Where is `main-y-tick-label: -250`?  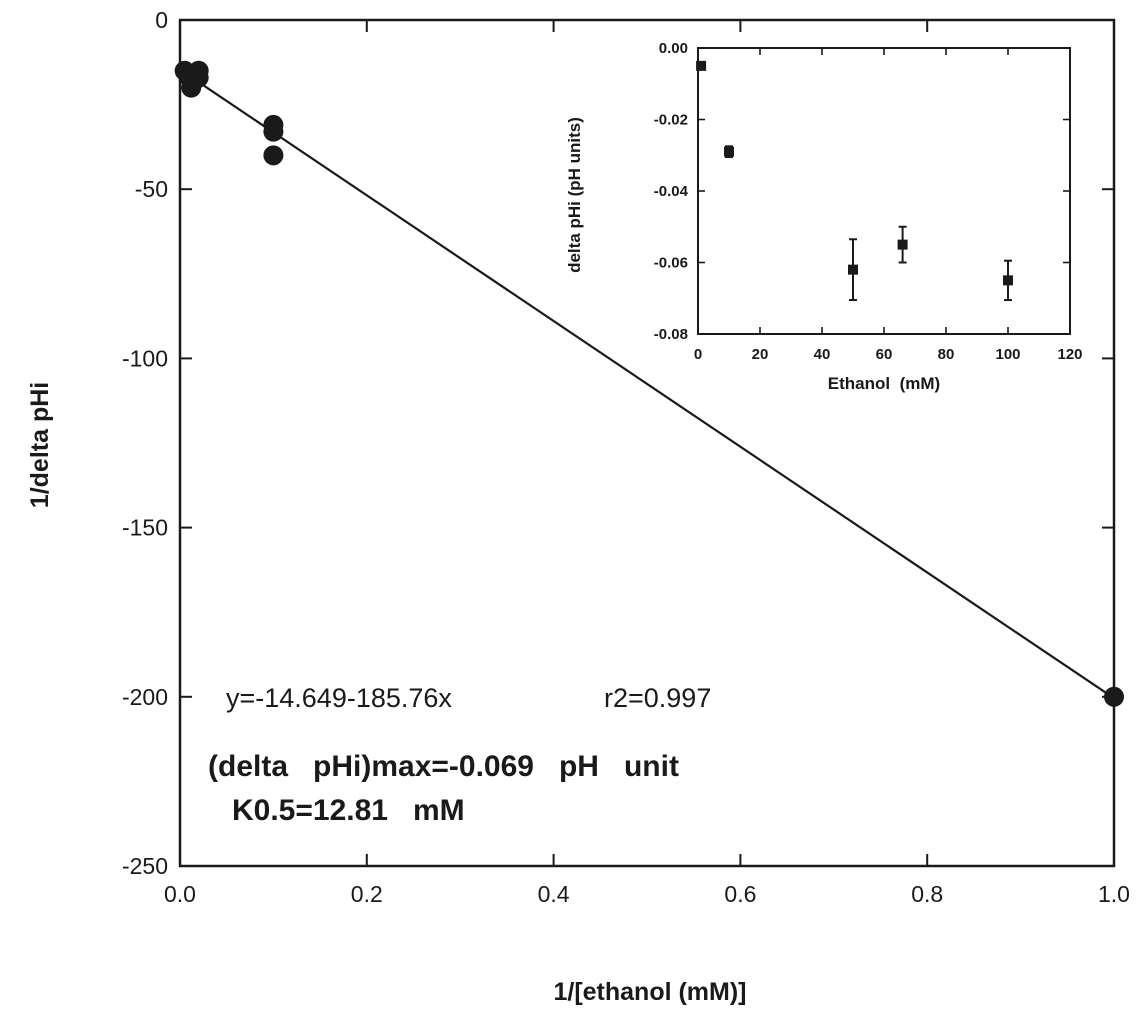
main-y-tick-label: -250 is located at coordinates (145, 866).